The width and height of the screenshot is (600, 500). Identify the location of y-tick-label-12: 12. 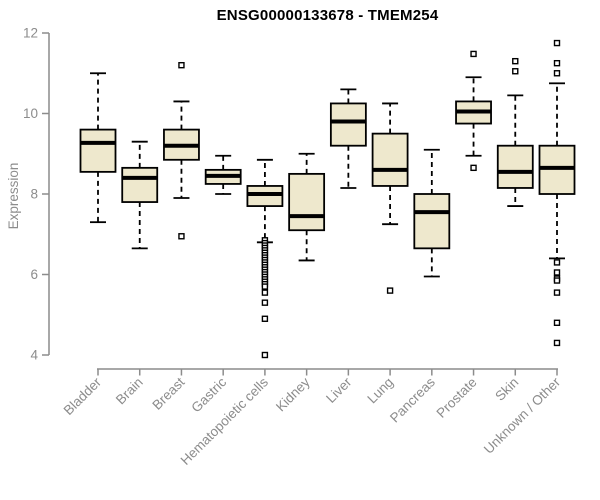
(30, 33).